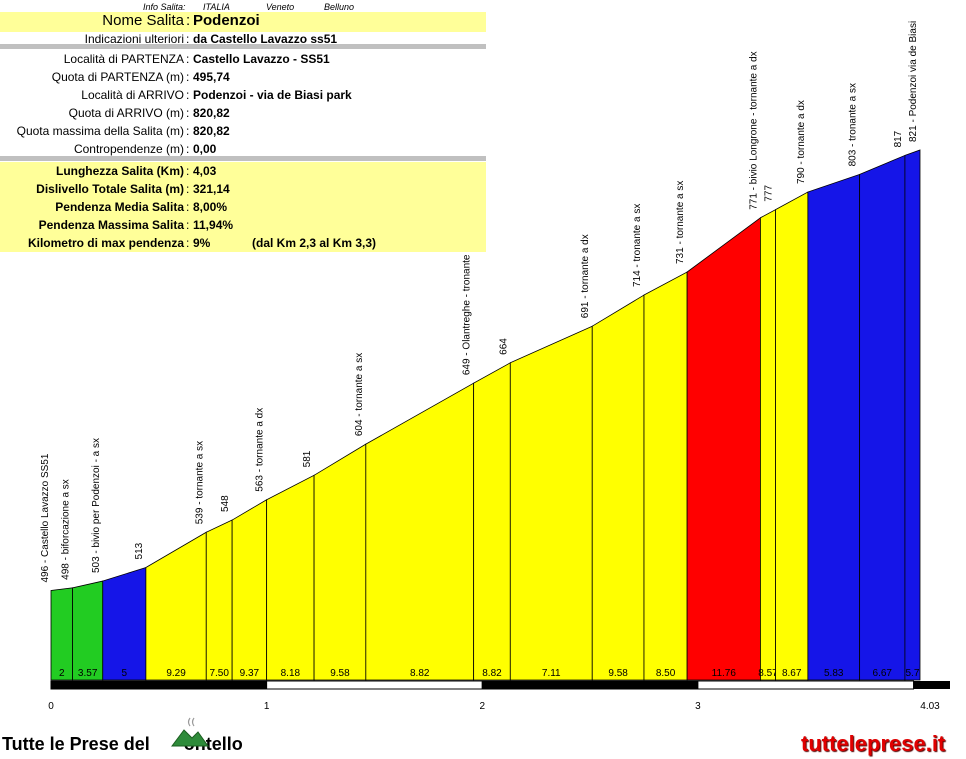 The height and width of the screenshot is (759, 966). Describe the element at coordinates (125, 673) in the screenshot. I see `segment-grade-label: 5` at that location.